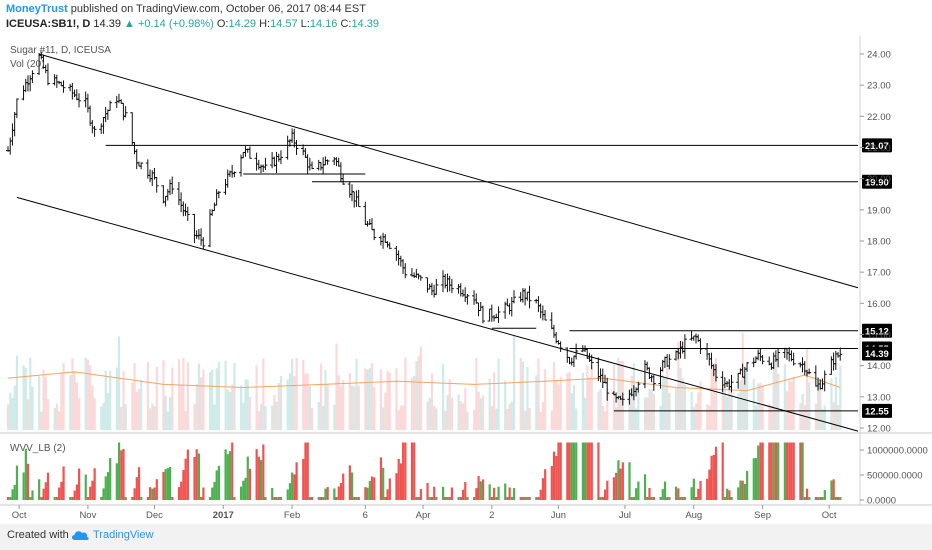 This screenshot has width=932, height=550. Describe the element at coordinates (38, 535) in the screenshot. I see `created-with-label: Created with` at that location.